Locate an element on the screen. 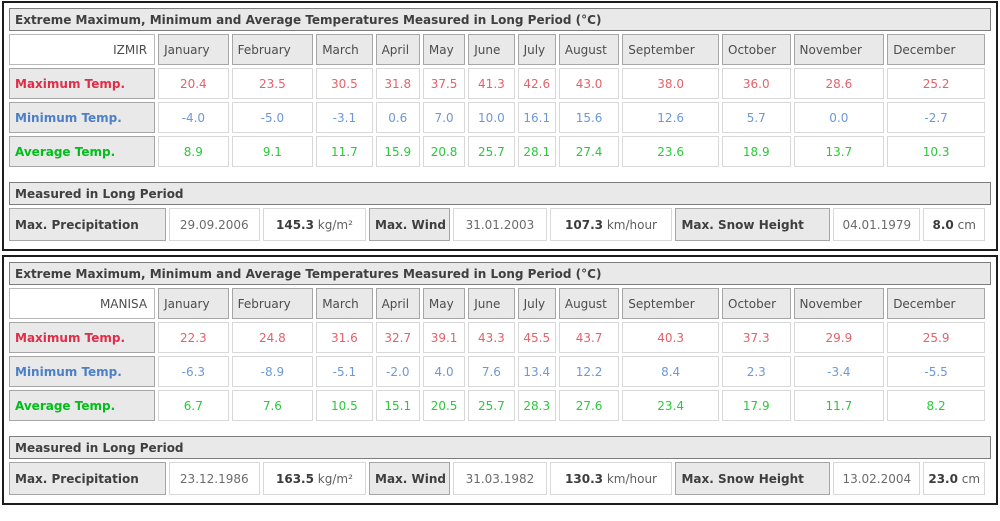 The width and height of the screenshot is (1000, 521). max-temp-value: 20.4 is located at coordinates (193, 83).